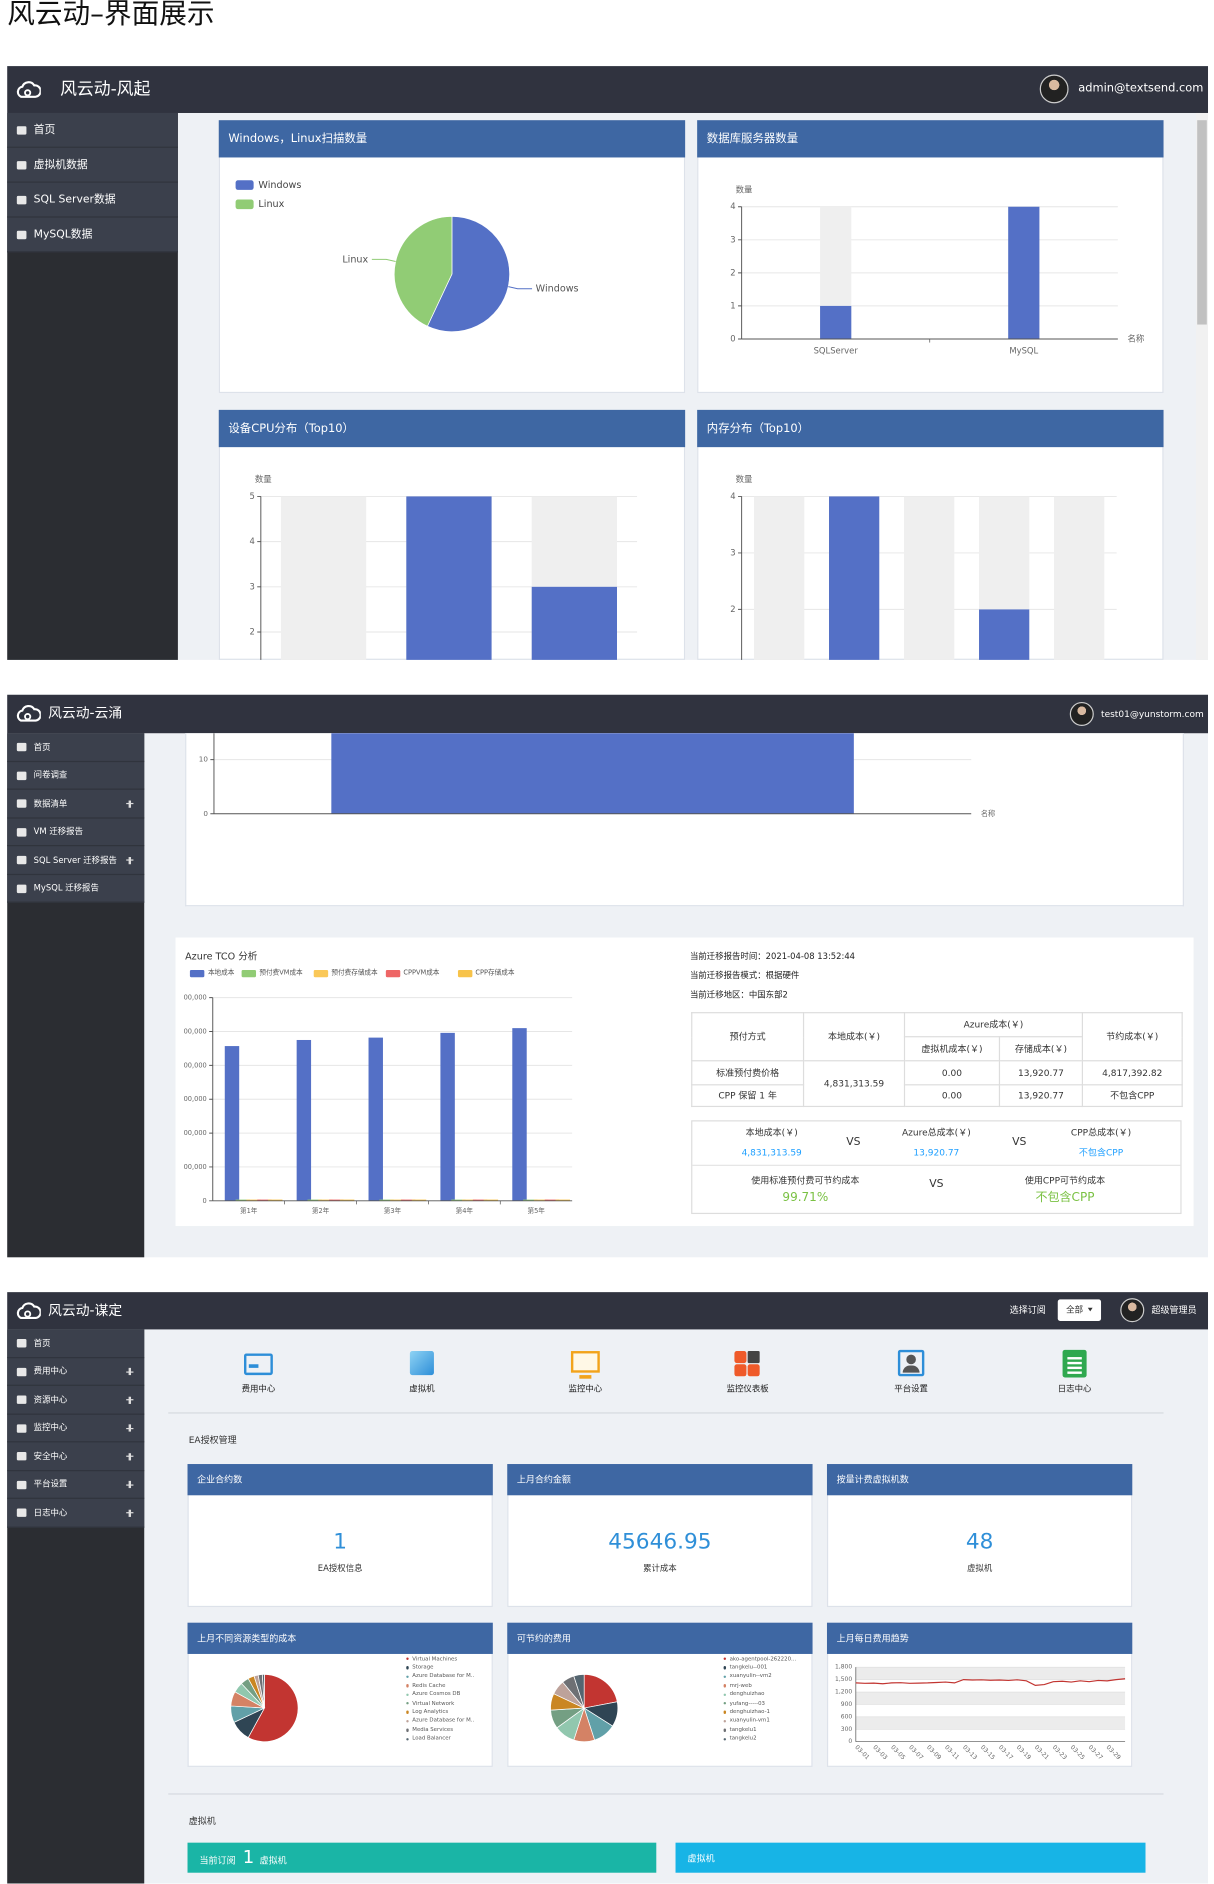 The height and width of the screenshot is (1884, 1214). I want to click on legend-label: CPPVM成本, so click(421, 973).